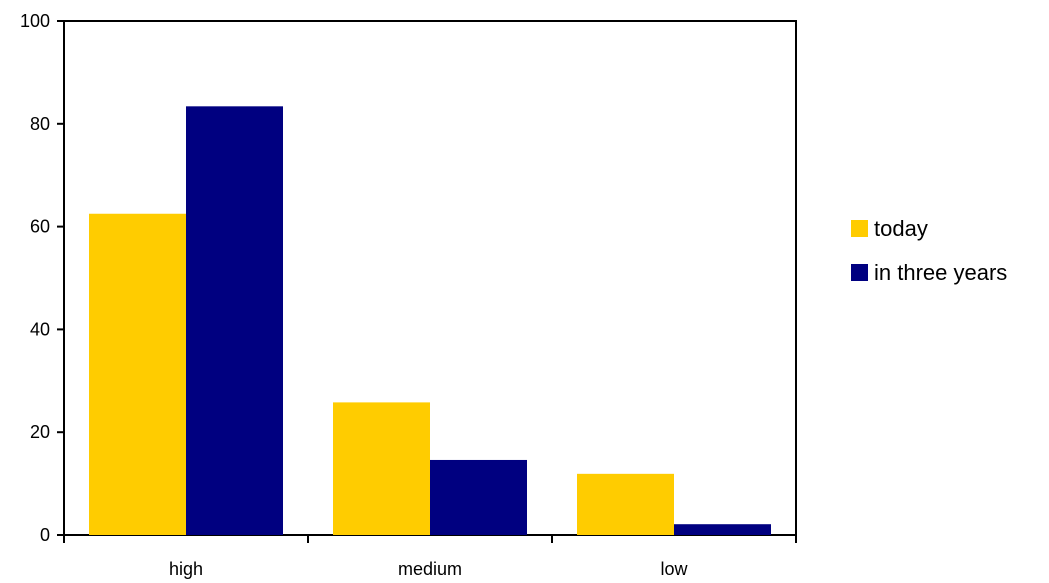 The height and width of the screenshot is (583, 1049). What do you see at coordinates (186, 569) in the screenshot?
I see `x-category-label: high` at bounding box center [186, 569].